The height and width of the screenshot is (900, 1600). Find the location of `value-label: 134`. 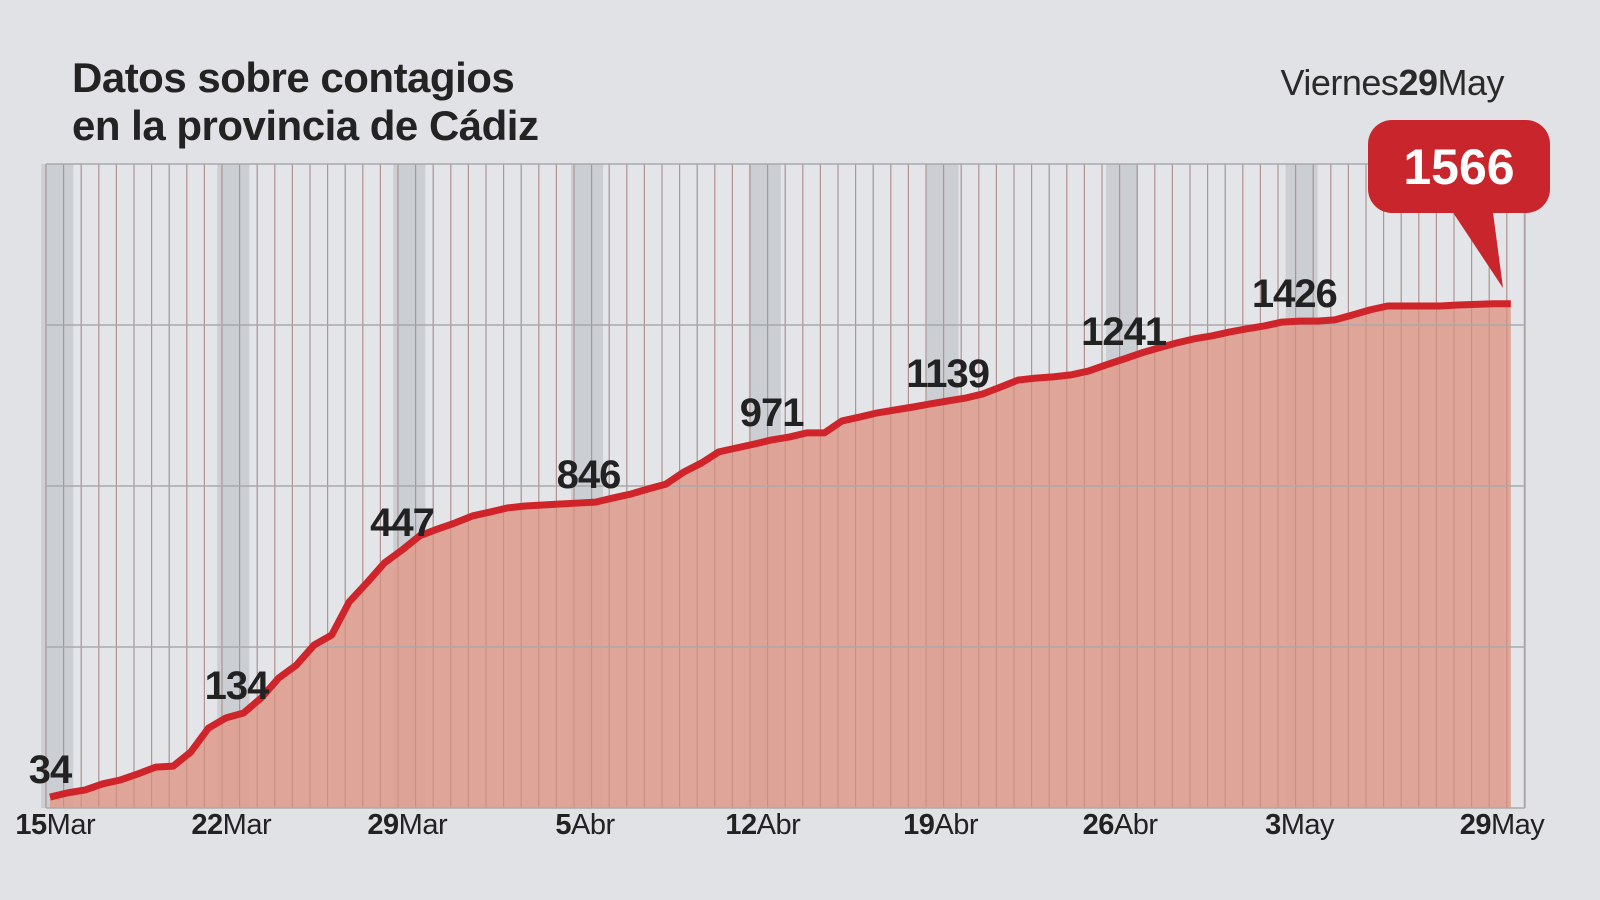

value-label: 134 is located at coordinates (237, 686).